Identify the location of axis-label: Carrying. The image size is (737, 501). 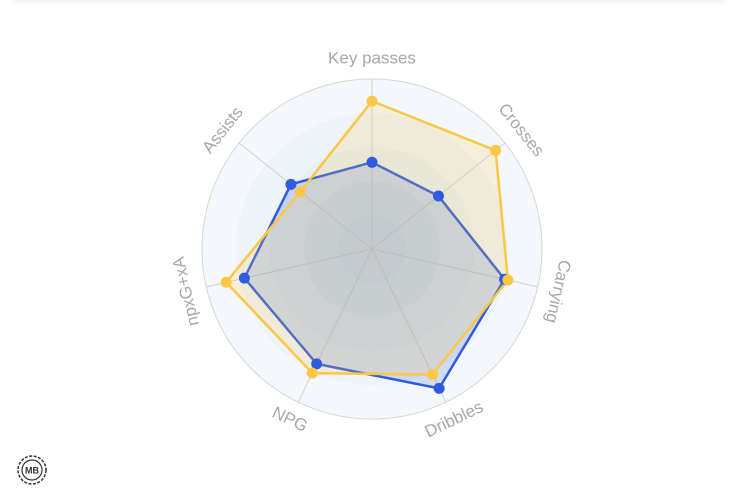
(558, 291).